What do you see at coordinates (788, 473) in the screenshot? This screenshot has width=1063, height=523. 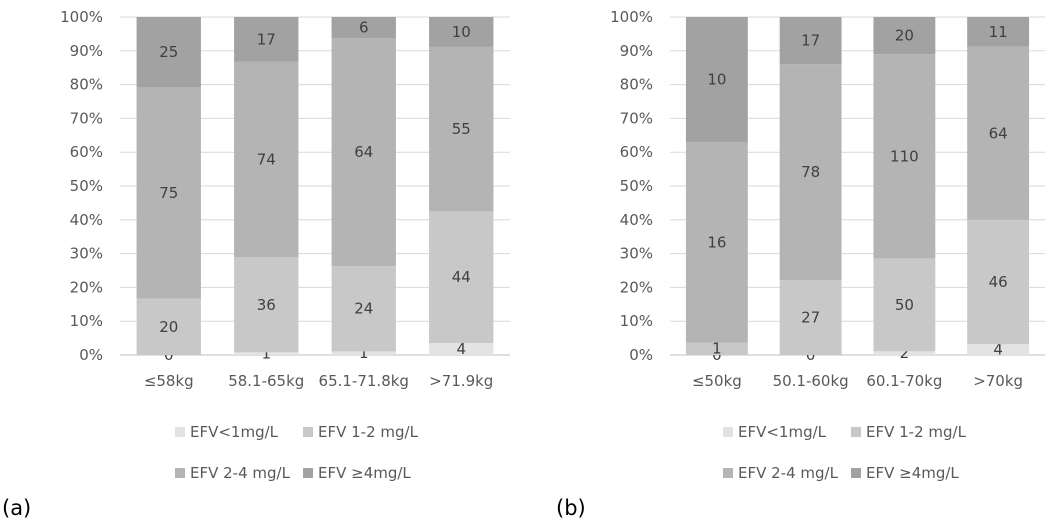 I see `legend-label: EFV 2-4 mg/L` at bounding box center [788, 473].